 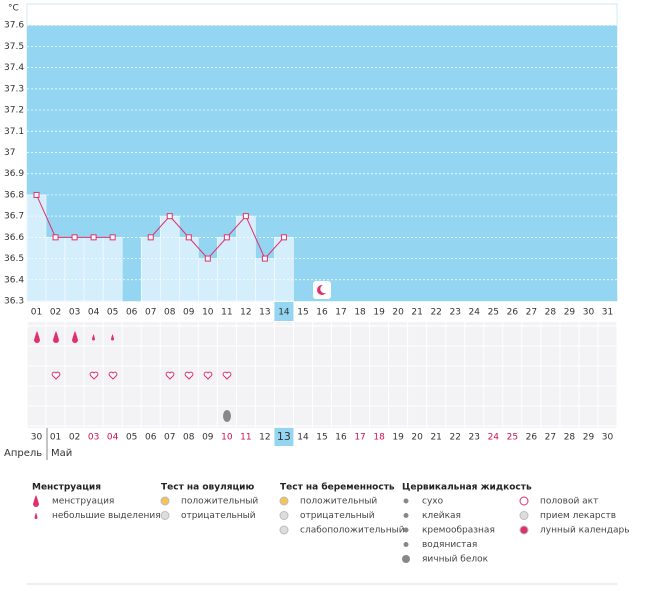 I want to click on cycle-day: 11, so click(x=245, y=438).